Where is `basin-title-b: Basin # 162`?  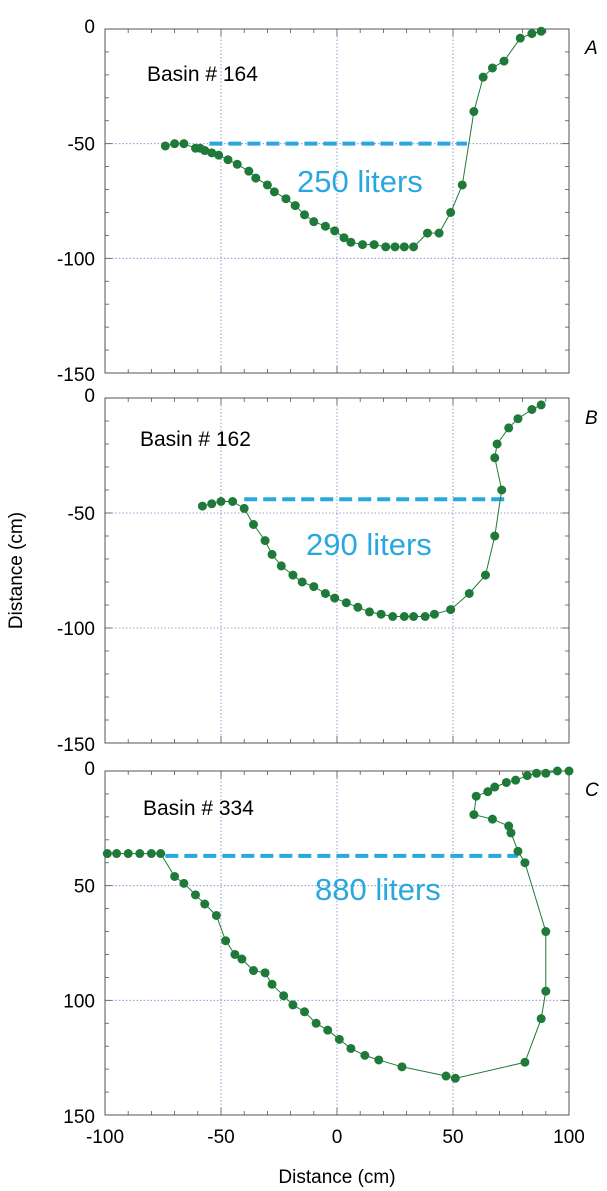 basin-title-b: Basin # 162 is located at coordinates (195, 439).